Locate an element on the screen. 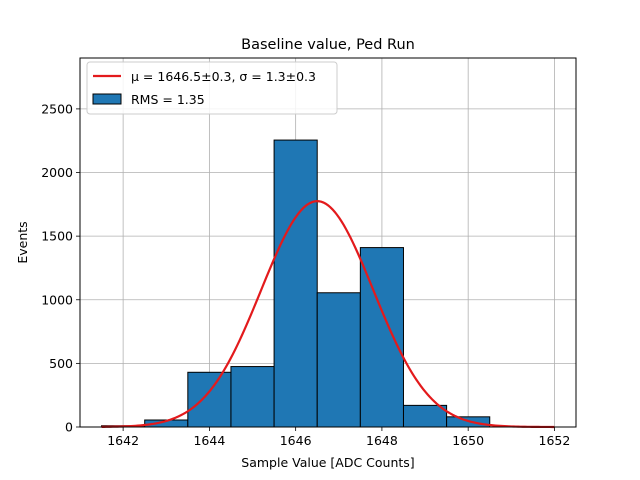  y-tick-label: 500 is located at coordinates (61, 363).